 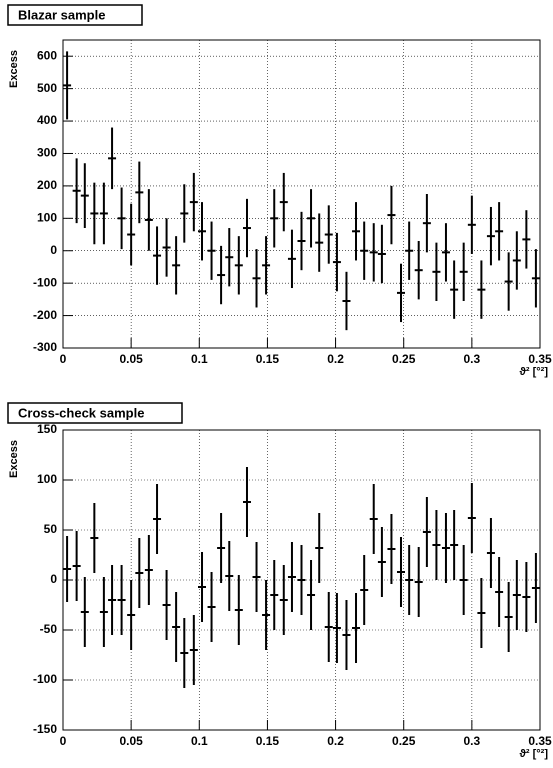 What do you see at coordinates (45, 729) in the screenshot?
I see `y-tick-label: -150` at bounding box center [45, 729].